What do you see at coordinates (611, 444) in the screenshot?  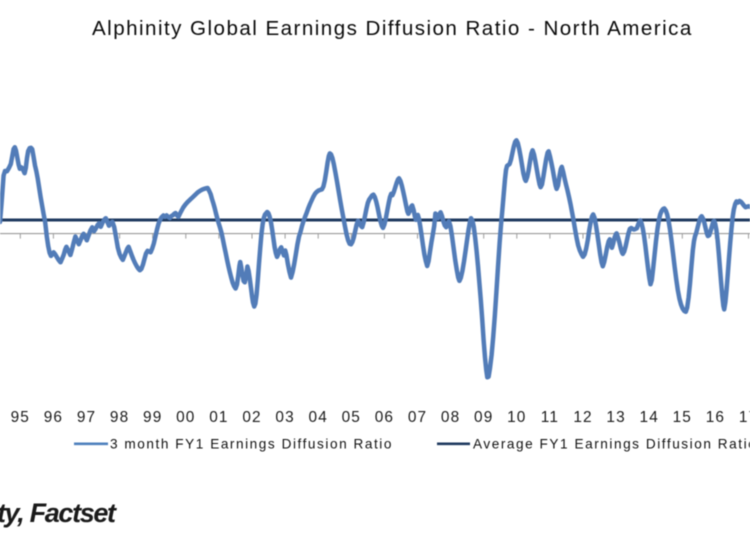 I see `svg-text:Average FY1 Earnings Diffusion: Average FY1 Earnings Diffusion Ratio` at bounding box center [611, 444].